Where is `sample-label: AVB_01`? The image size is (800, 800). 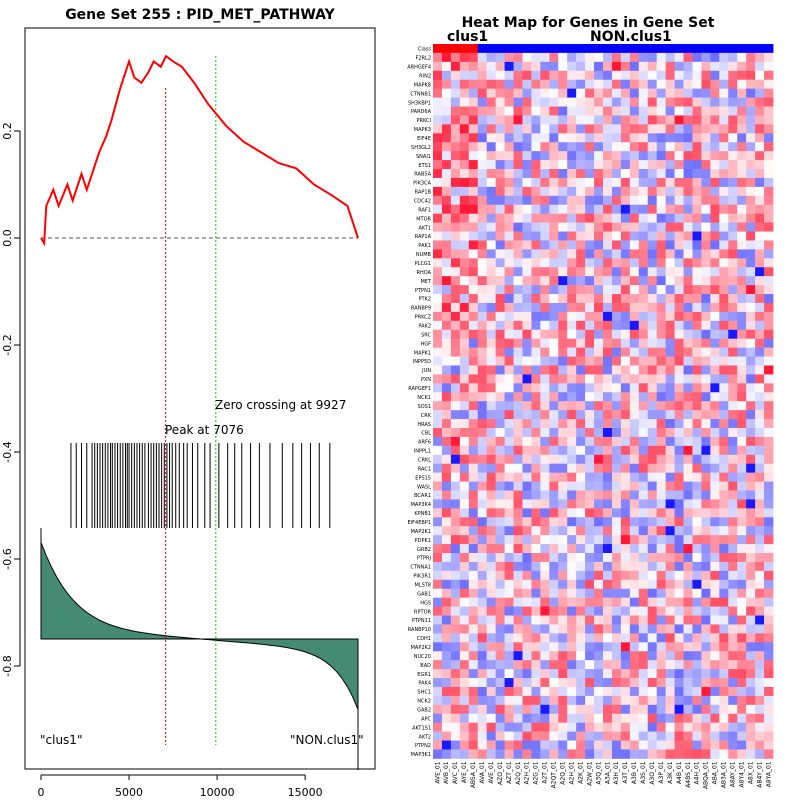 sample-label: AVB_01 is located at coordinates (446, 772).